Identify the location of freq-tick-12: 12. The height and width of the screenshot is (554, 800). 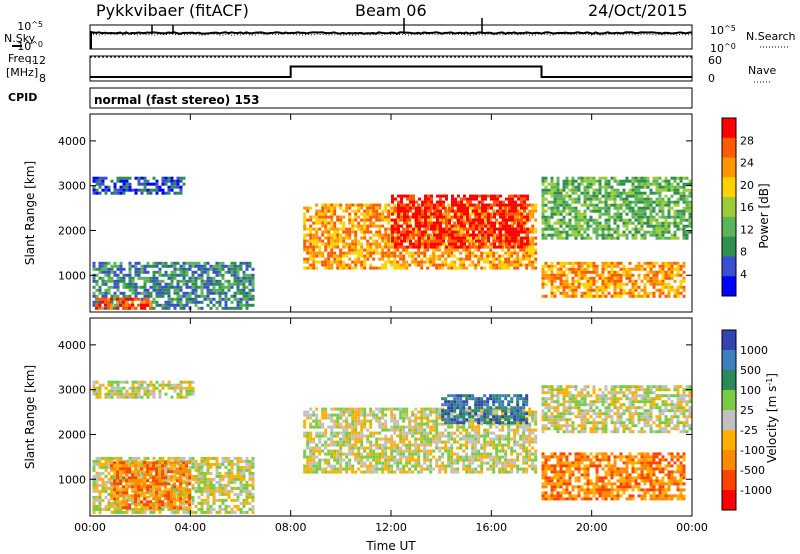
(39, 60).